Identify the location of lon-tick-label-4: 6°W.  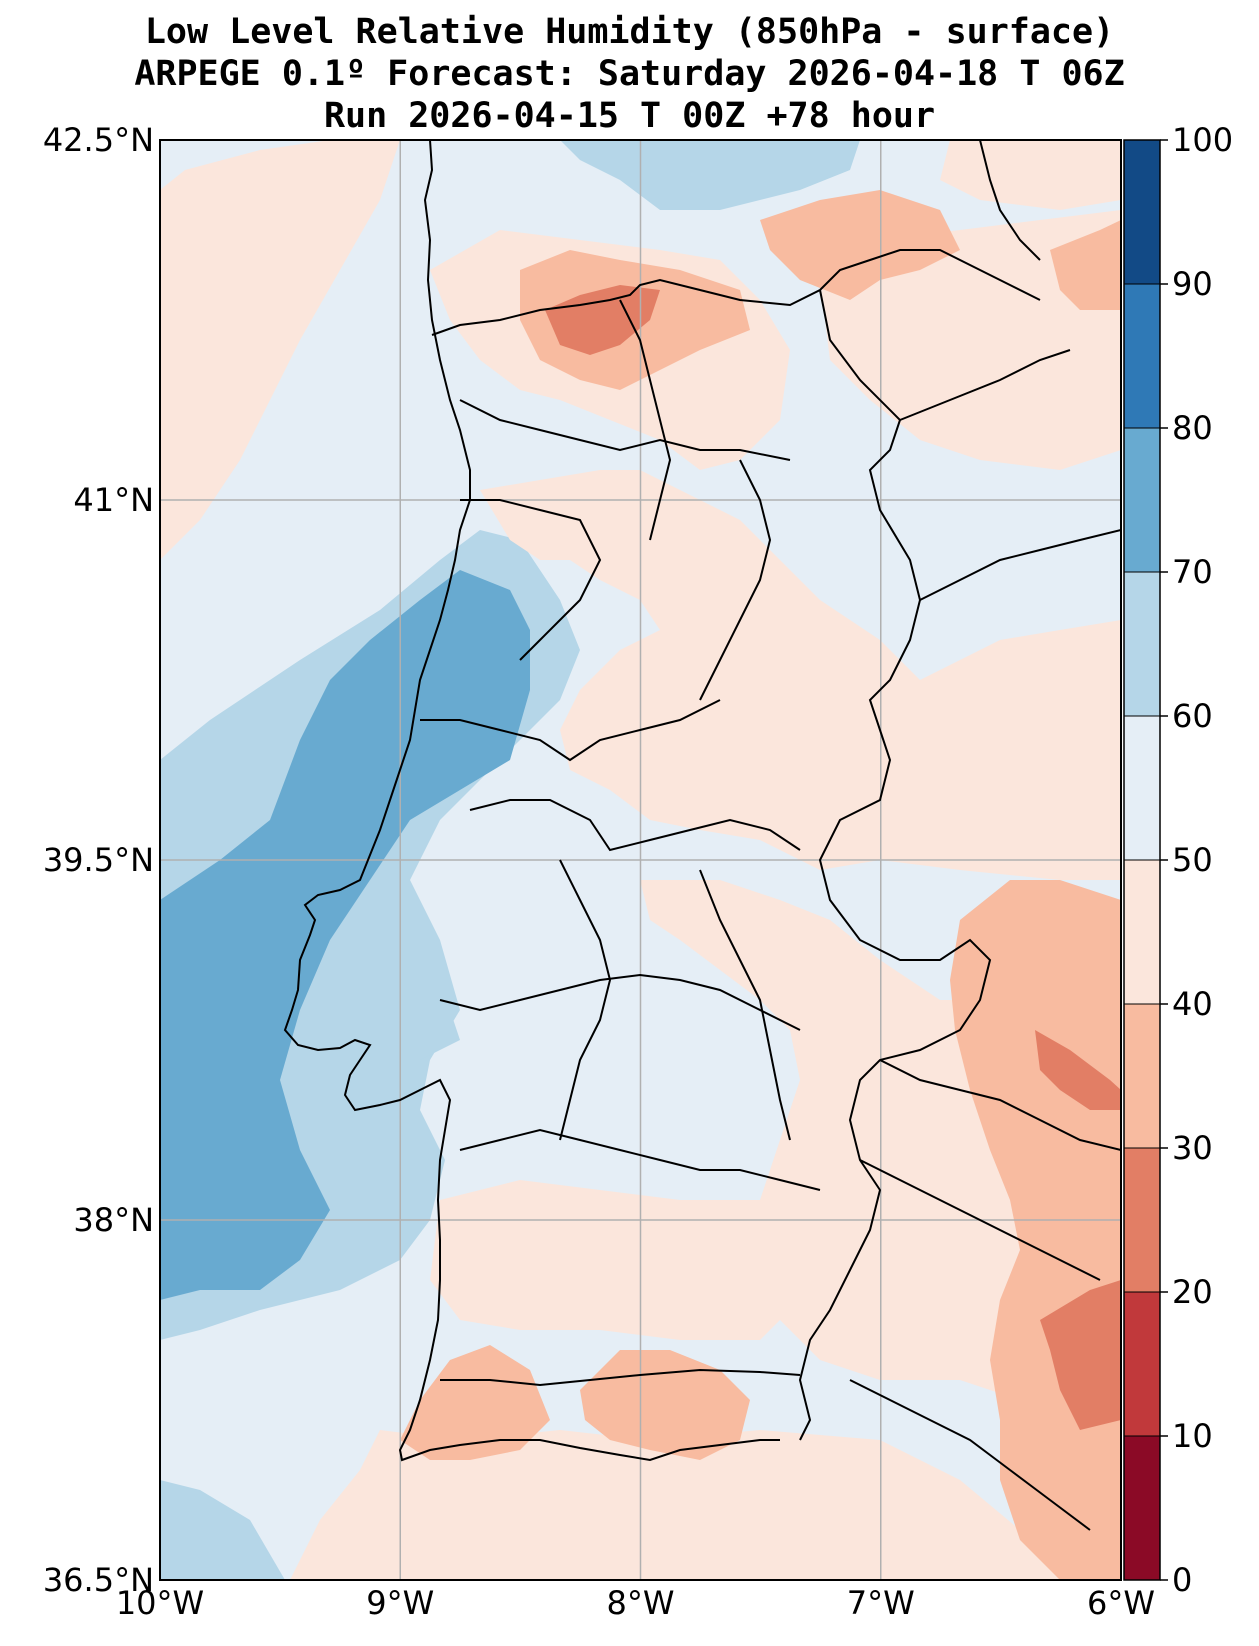
(1121, 1603).